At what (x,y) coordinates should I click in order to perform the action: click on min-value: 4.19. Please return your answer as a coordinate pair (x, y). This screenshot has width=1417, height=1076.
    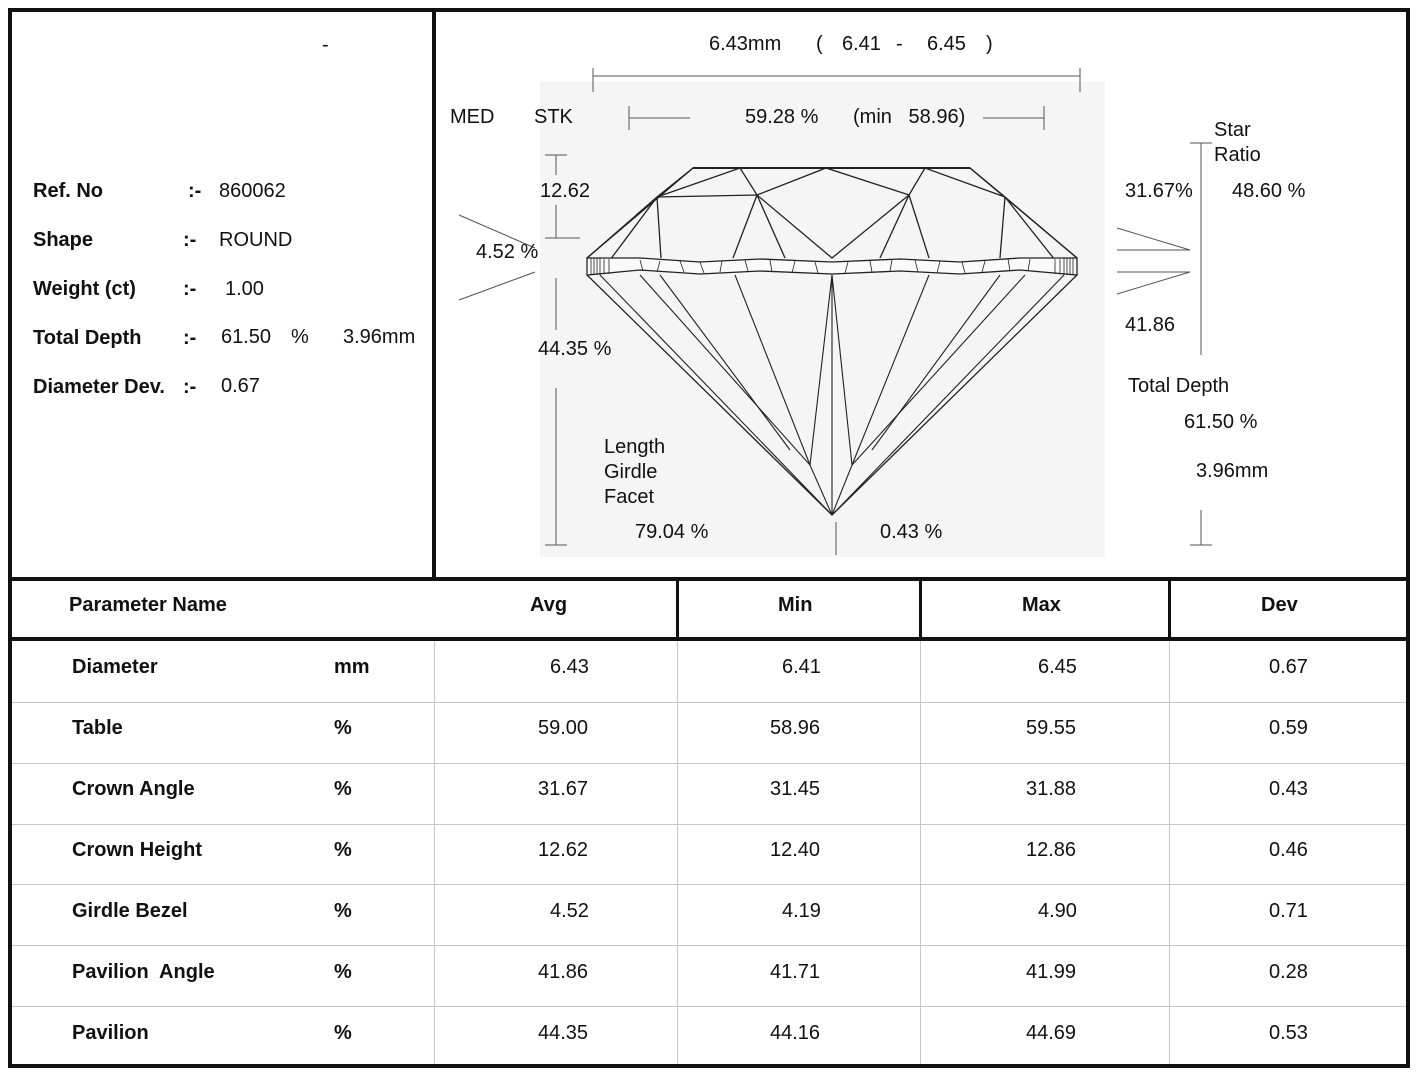
    Looking at the image, I should click on (801, 911).